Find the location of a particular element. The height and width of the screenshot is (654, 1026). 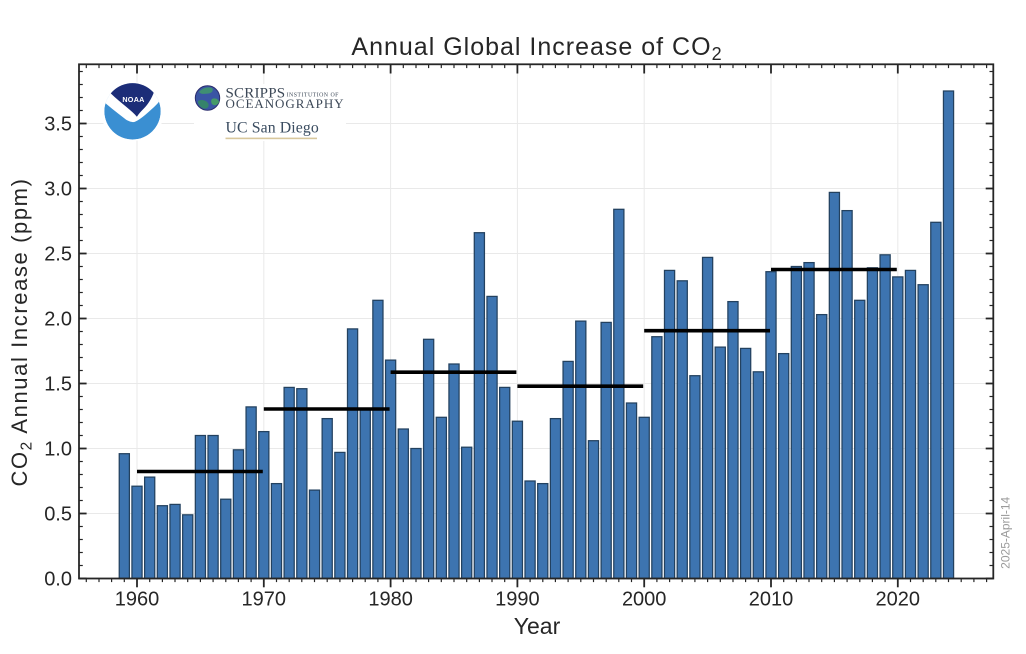

svg-text: 2.5 is located at coordinates (58, 255).